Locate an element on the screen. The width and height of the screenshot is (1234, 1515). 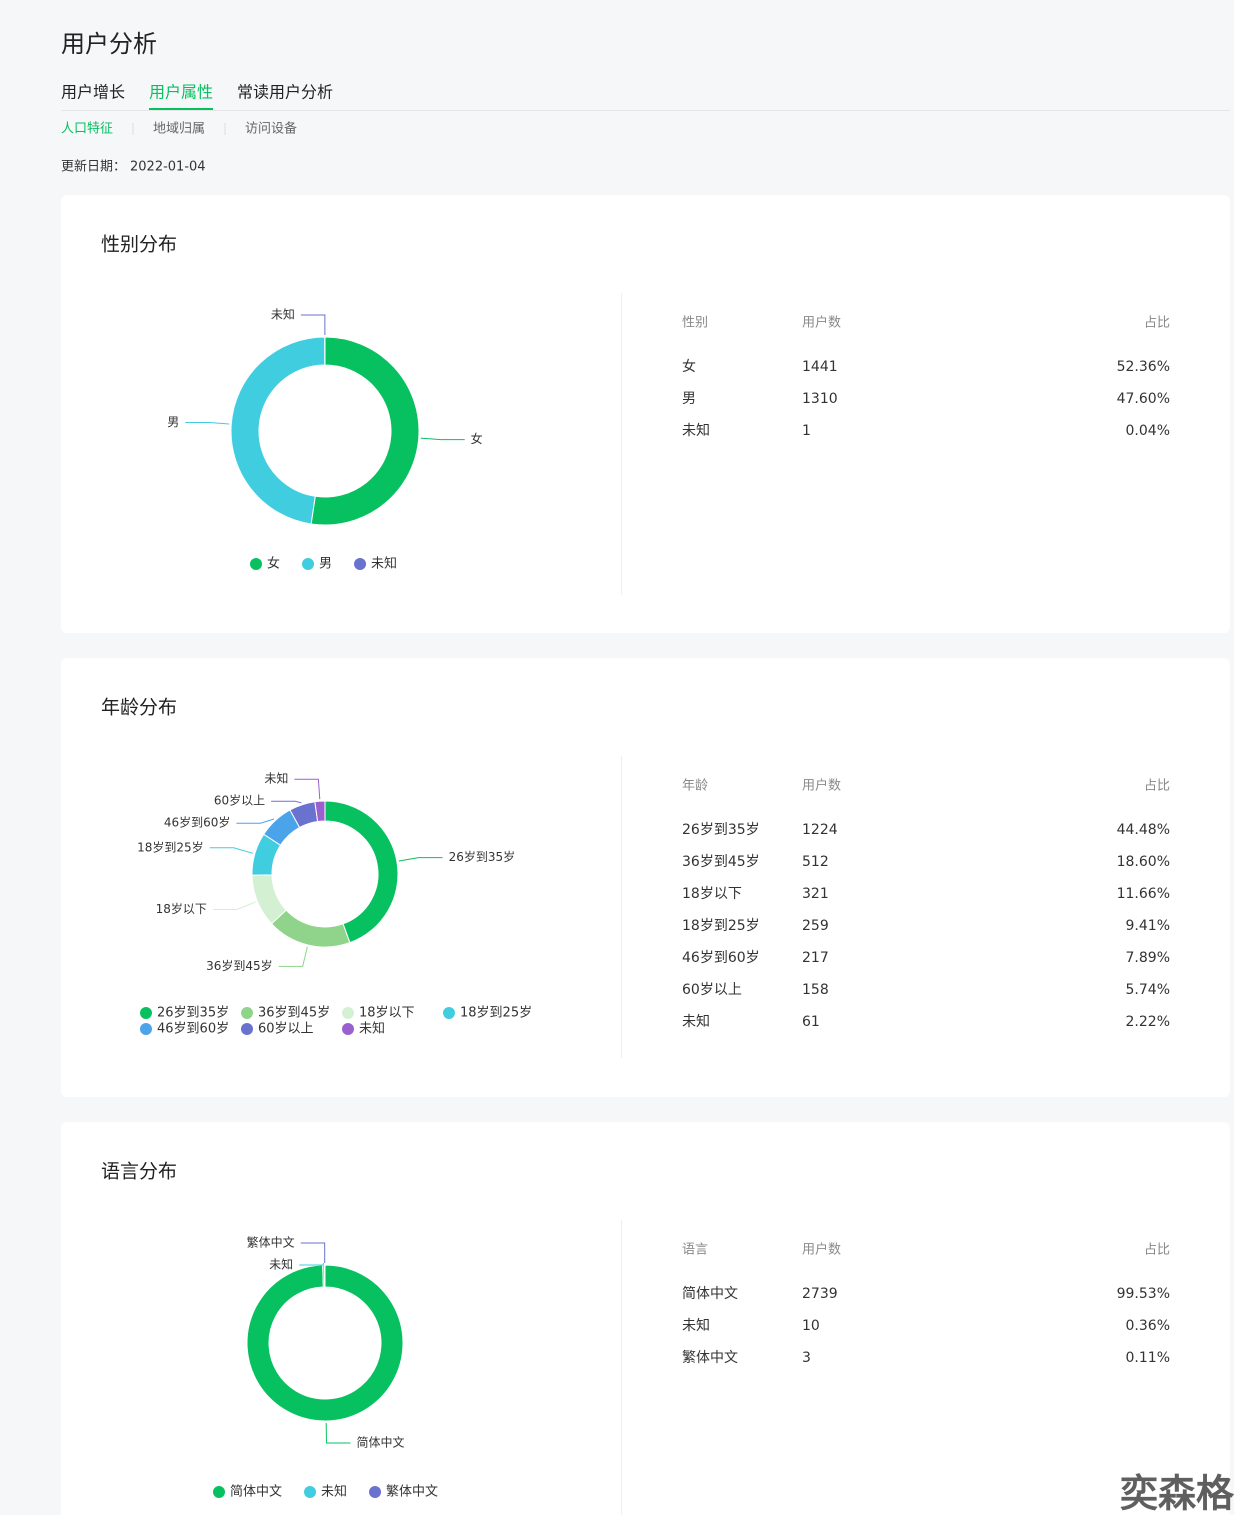
table-cell-label: 60岁以上 is located at coordinates (712, 990).